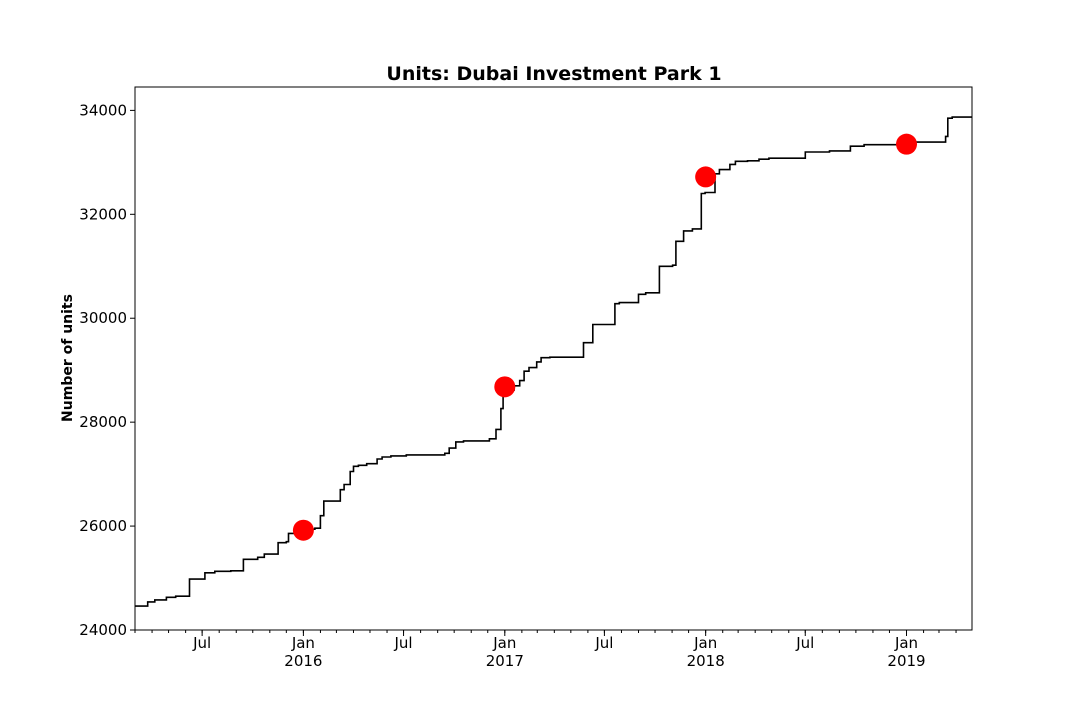 The height and width of the screenshot is (720, 1080). I want to click on y-tick-label-34000: 34000, so click(103, 110).